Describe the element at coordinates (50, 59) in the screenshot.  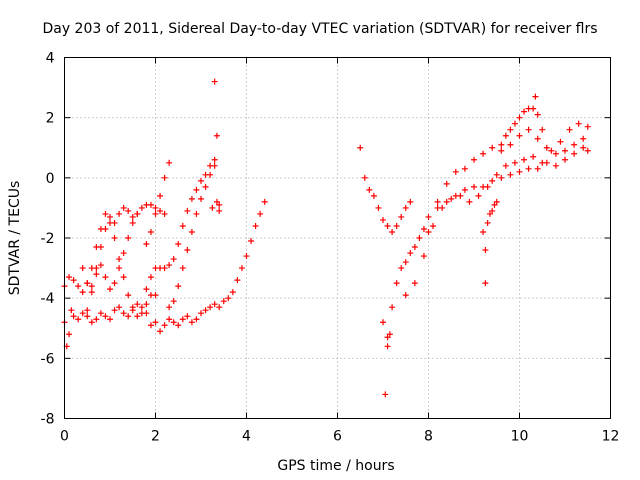
I see `y-tick-label: 4` at that location.